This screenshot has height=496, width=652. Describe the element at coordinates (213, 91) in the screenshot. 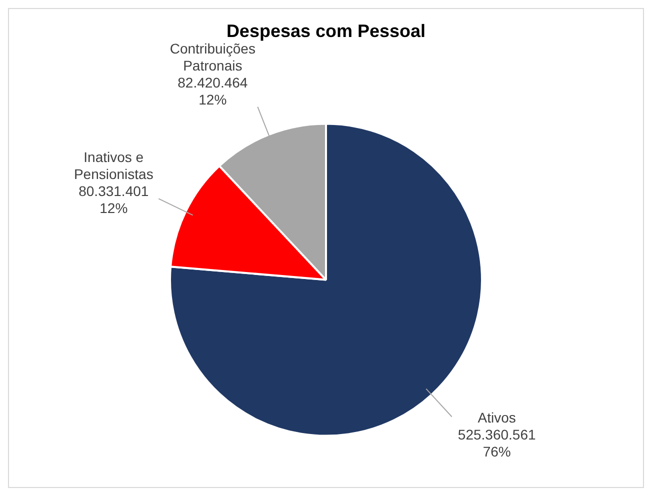

I see `data-label: 82.420.464 12%` at that location.